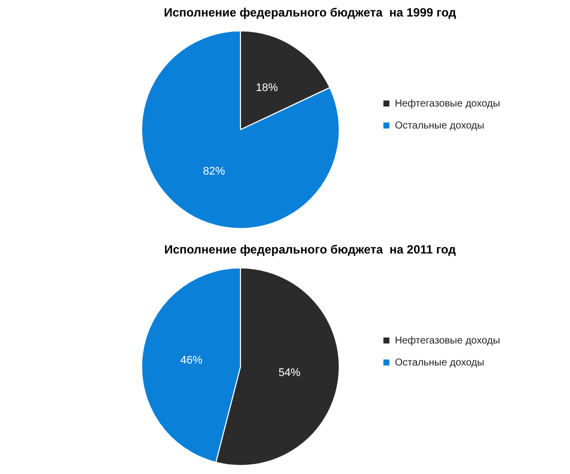 This screenshot has width=570, height=474. Describe the element at coordinates (191, 360) in the screenshot. I see `data-label: 46%` at that location.